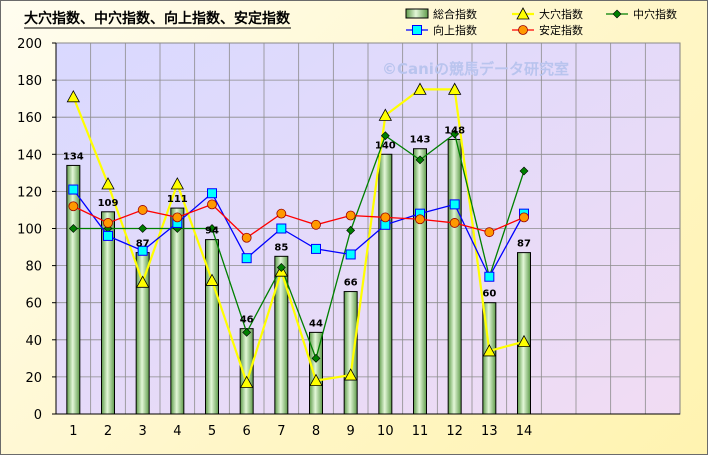 The width and height of the screenshot is (708, 455). What do you see at coordinates (489, 294) in the screenshot?
I see `bar-data-label: 60` at bounding box center [489, 294].